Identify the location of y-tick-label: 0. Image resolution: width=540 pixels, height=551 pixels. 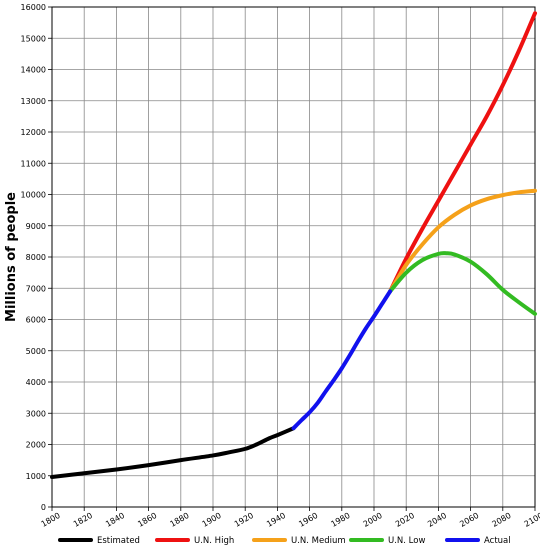
(43, 507).